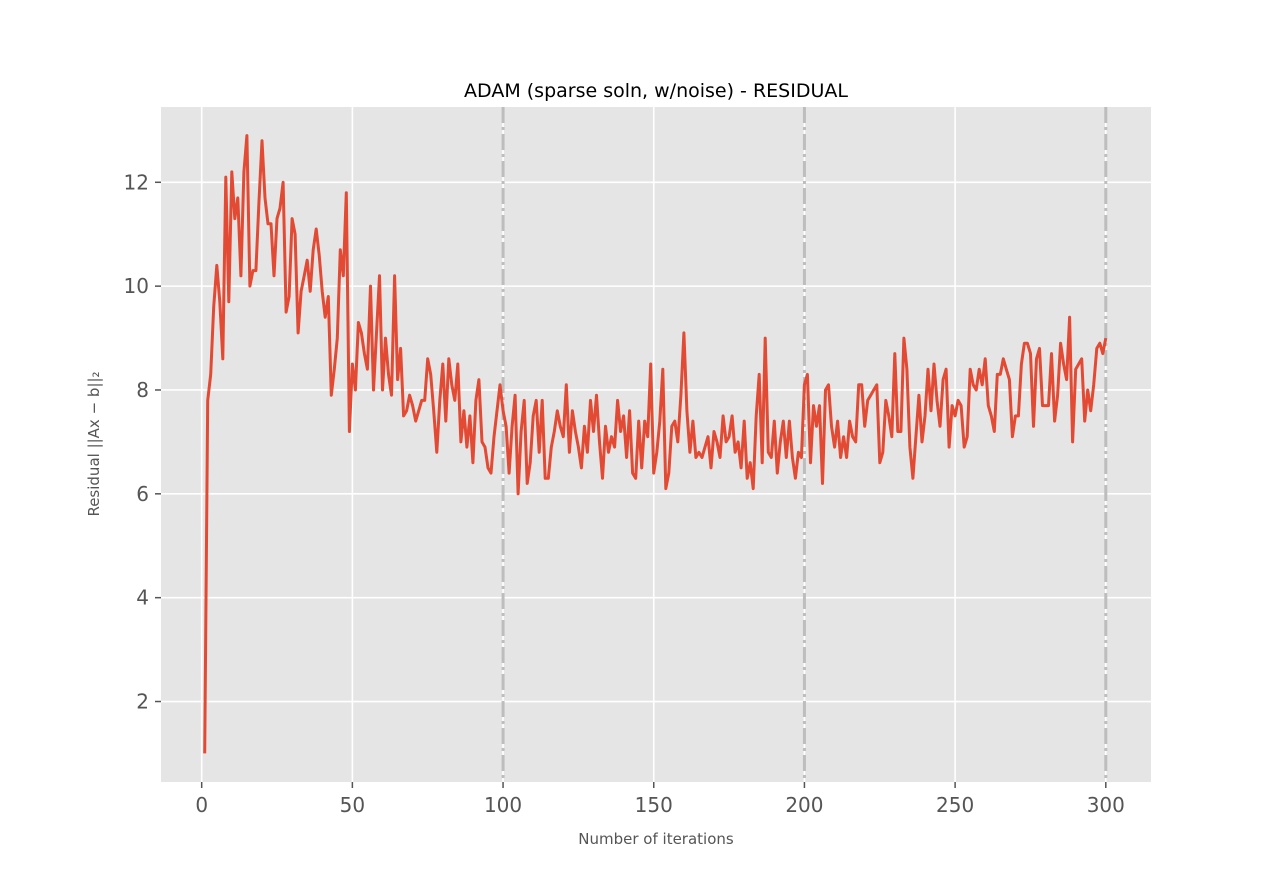  What do you see at coordinates (352, 805) in the screenshot?
I see `x-tick-label: 50` at bounding box center [352, 805].